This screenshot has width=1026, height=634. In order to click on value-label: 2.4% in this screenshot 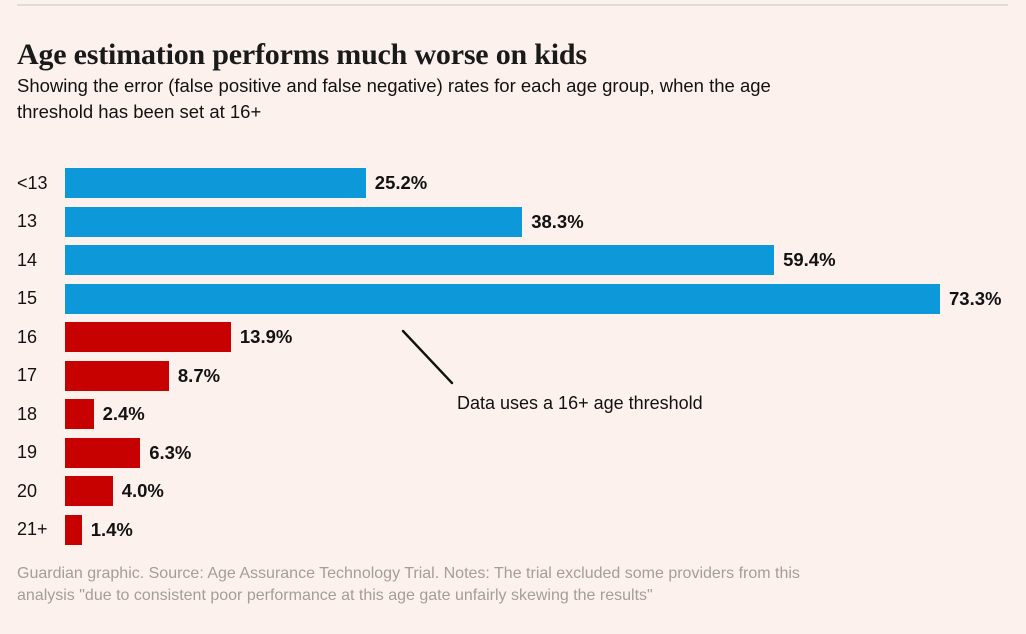, I will do `click(123, 413)`.